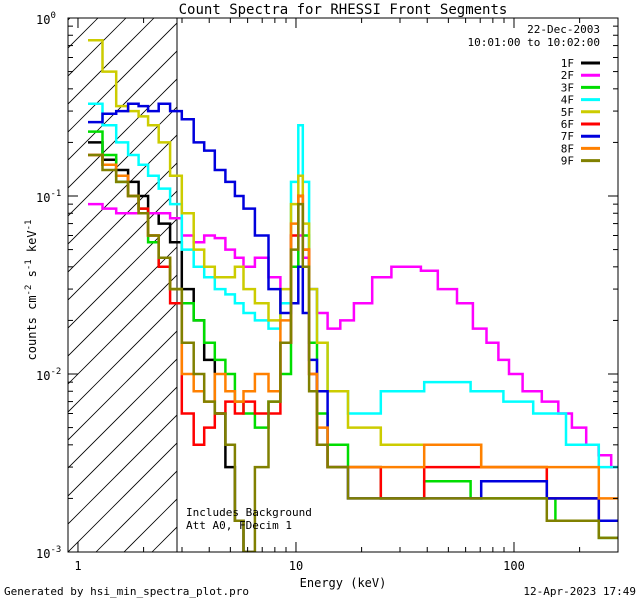  Describe the element at coordinates (126, 591) in the screenshot. I see `footer-generated-by: Generated by hsi_min_spectra_plot.pro` at that location.